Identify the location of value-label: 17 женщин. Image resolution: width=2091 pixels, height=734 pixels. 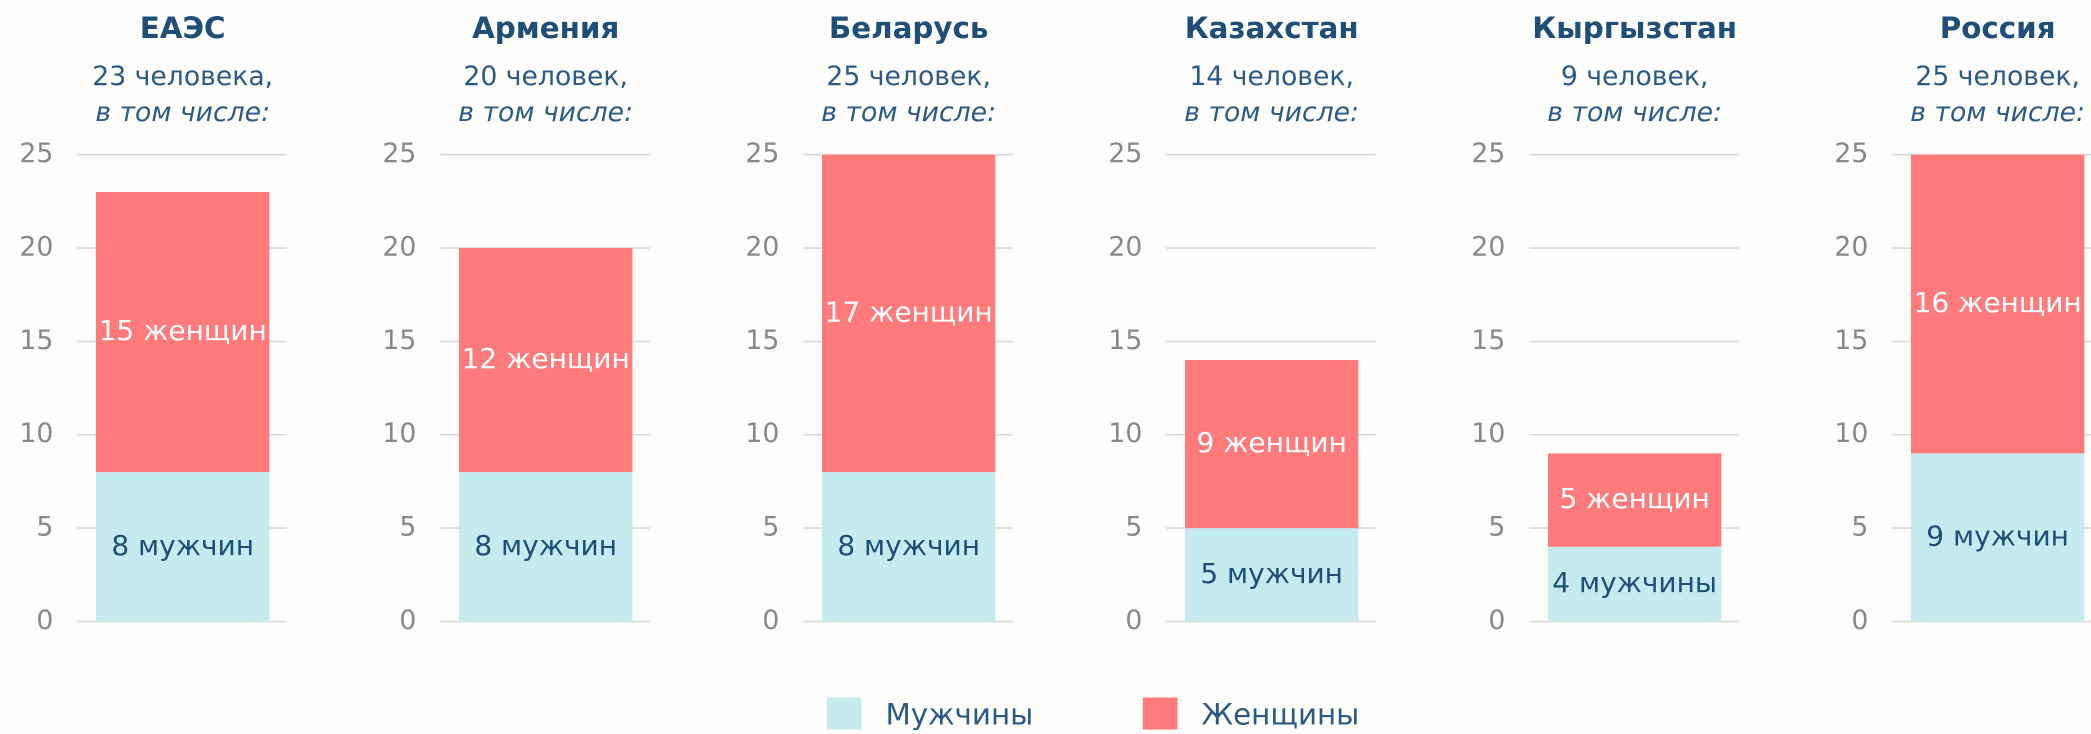
(909, 311).